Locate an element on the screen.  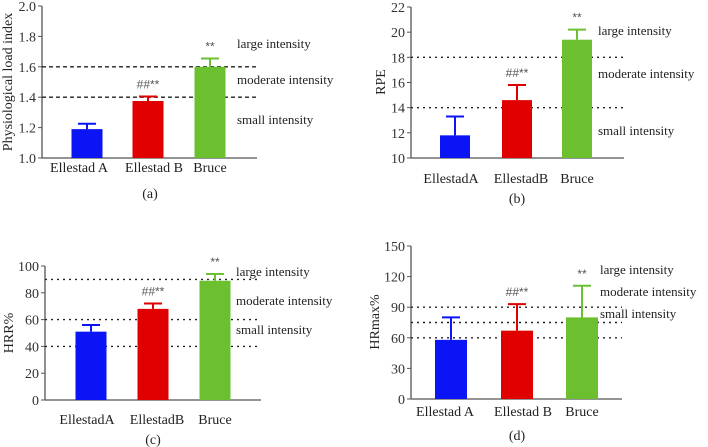
y-tick-label: 1.6 is located at coordinates (28, 68).